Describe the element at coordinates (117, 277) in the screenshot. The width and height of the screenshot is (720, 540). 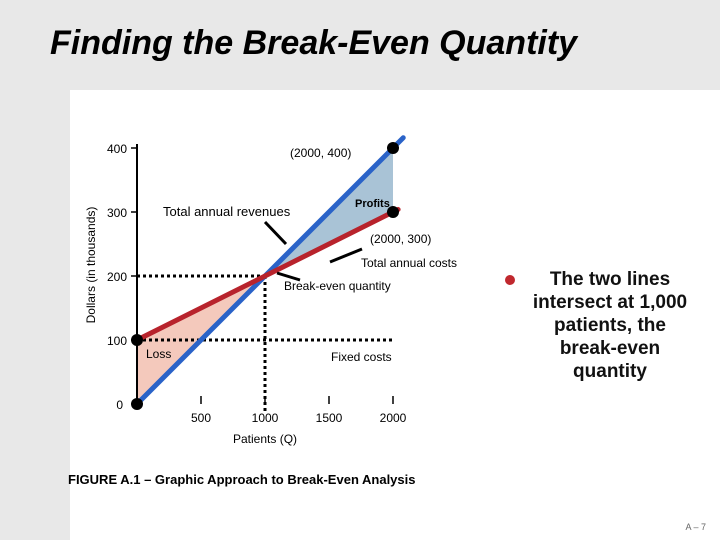
I see `y-tick-label: 200` at that location.